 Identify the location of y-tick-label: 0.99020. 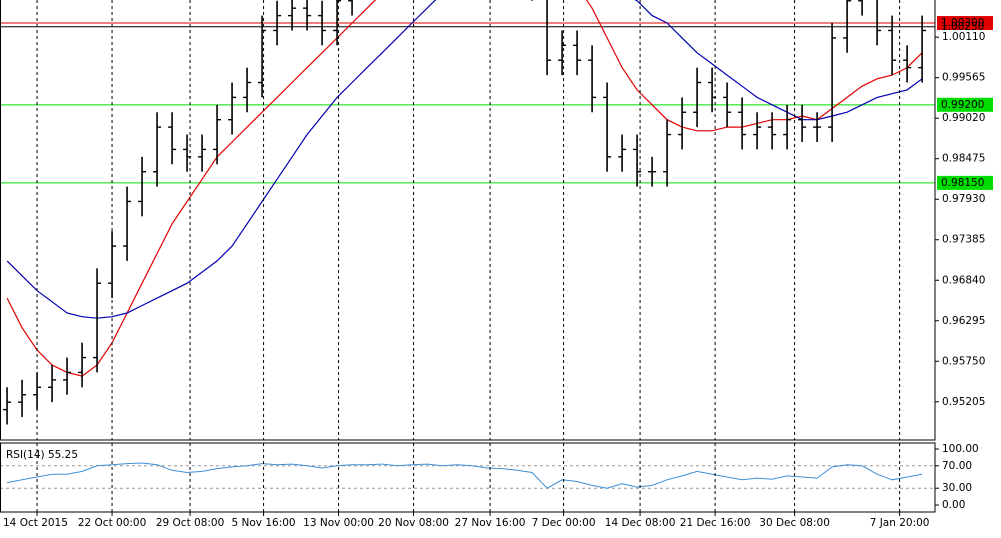
(963, 118).